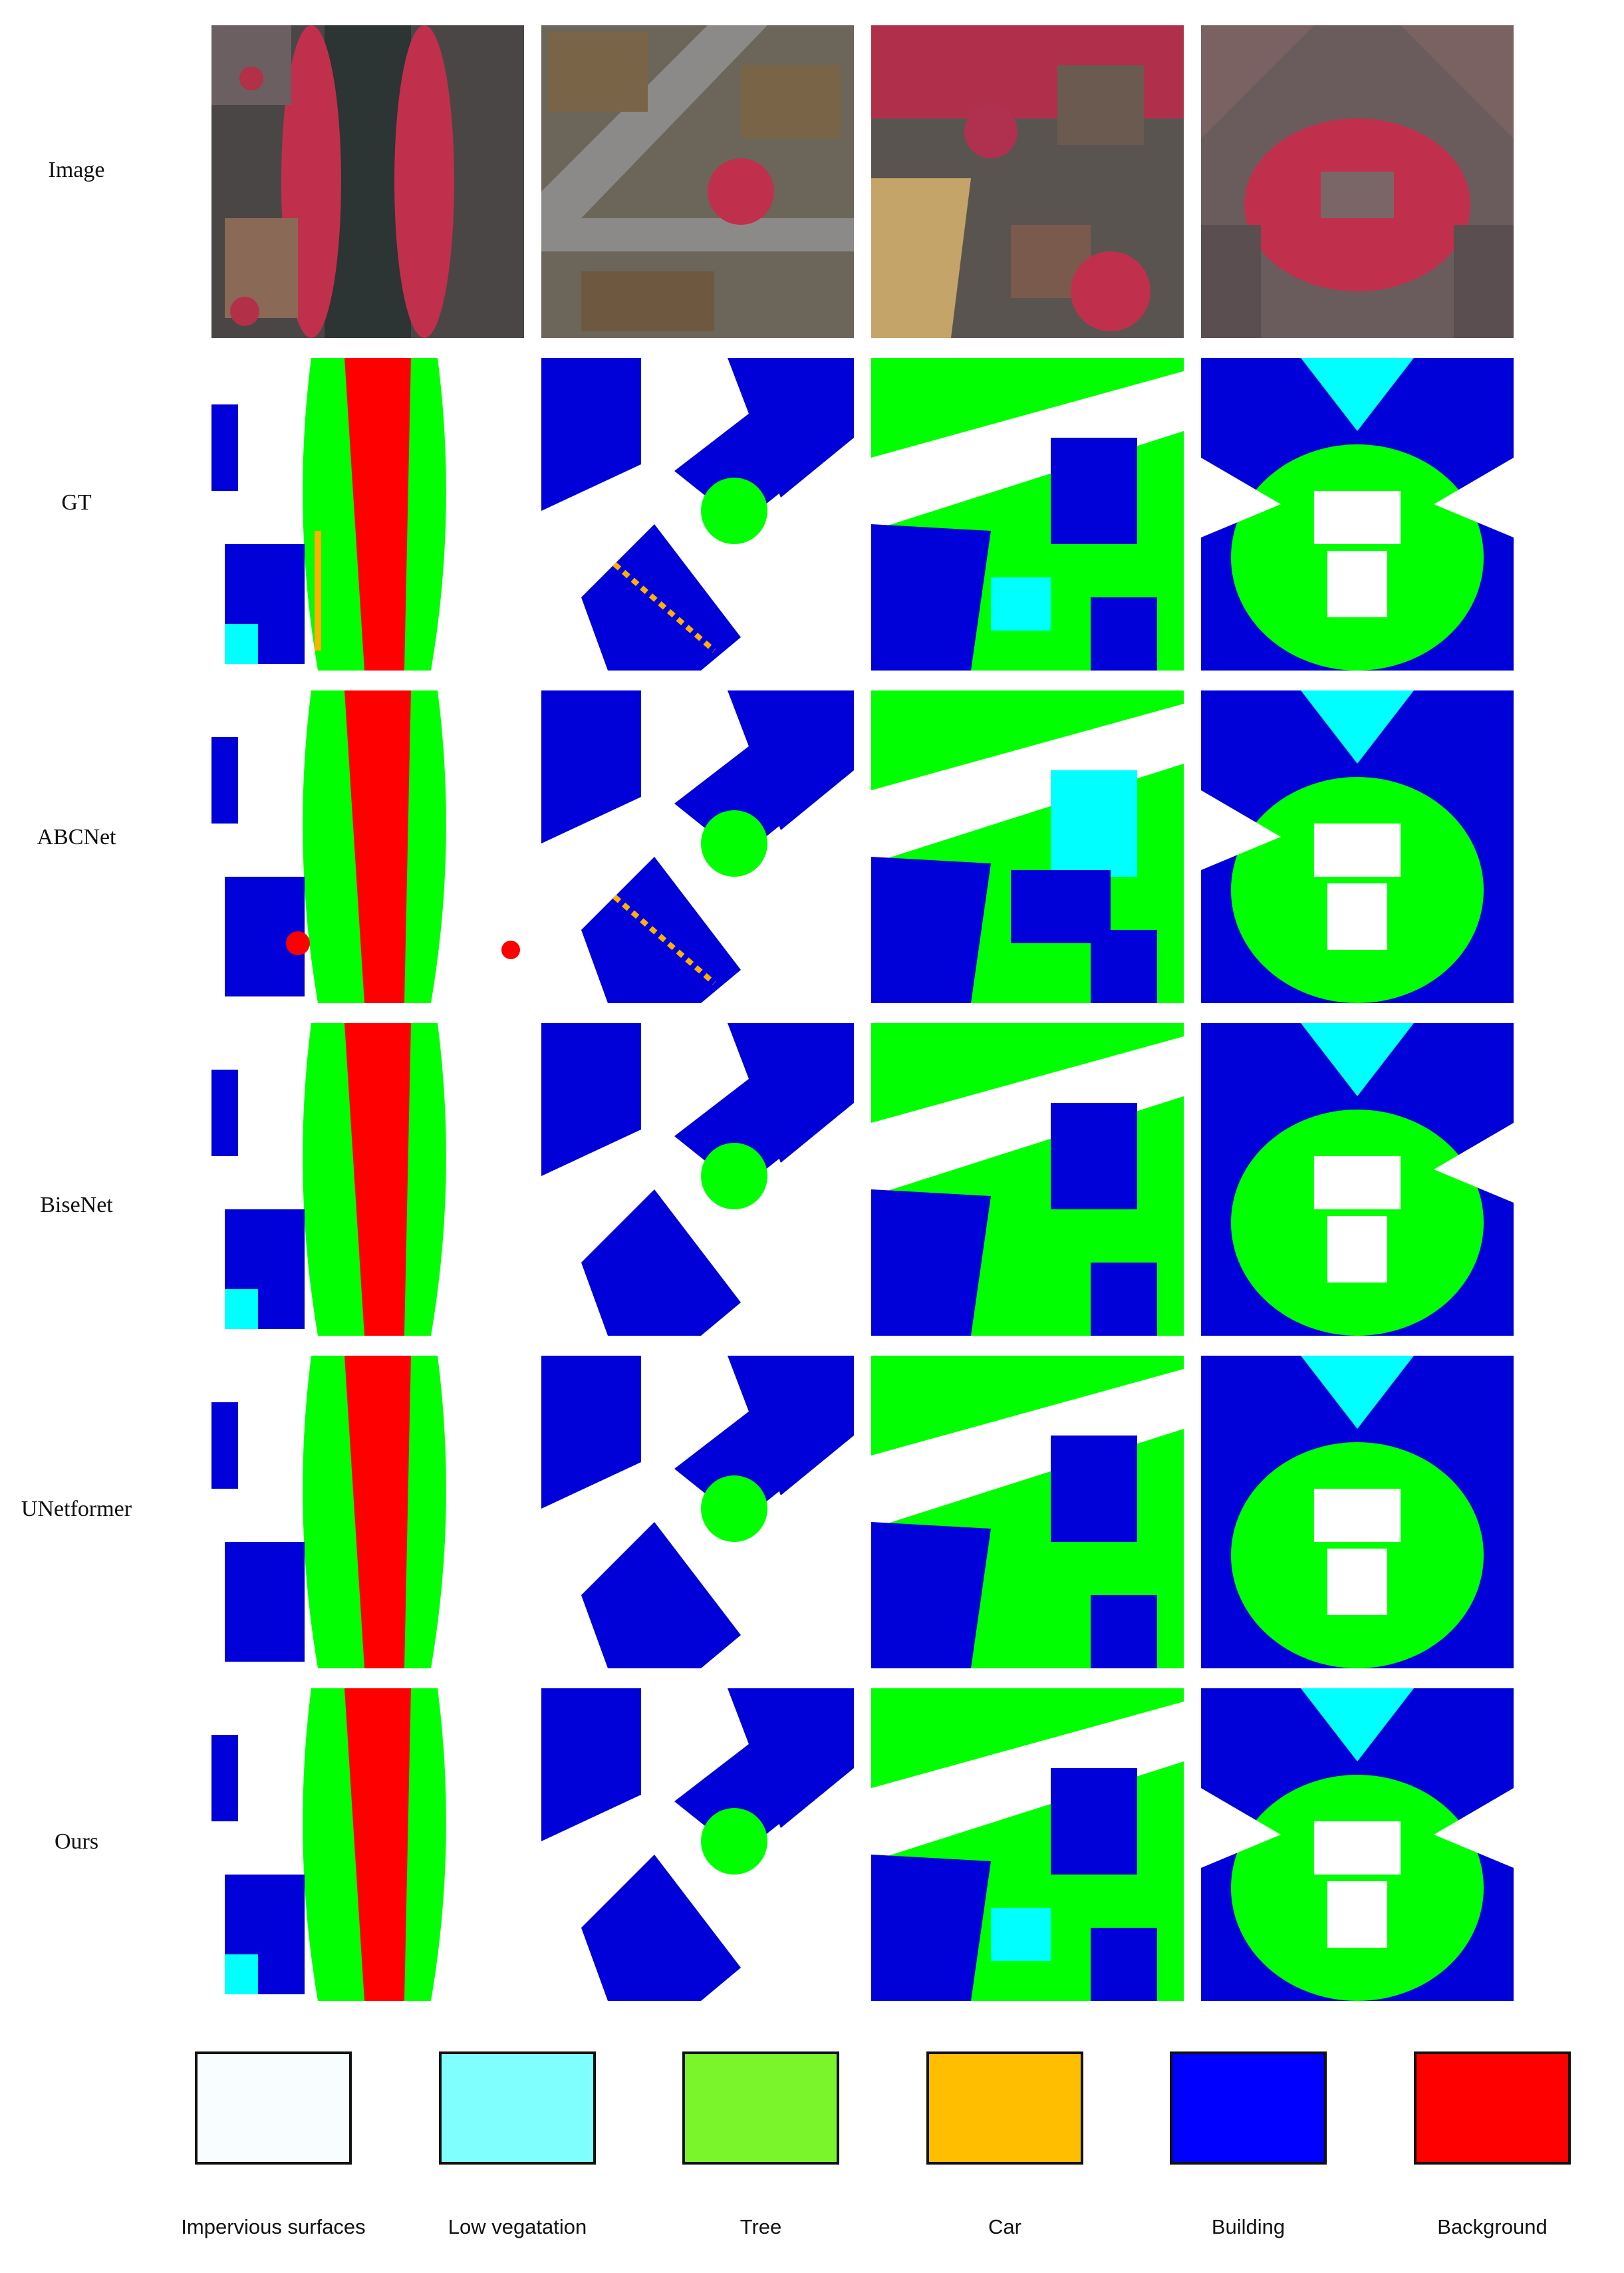  I want to click on legend-label-building: Building, so click(1248, 2226).